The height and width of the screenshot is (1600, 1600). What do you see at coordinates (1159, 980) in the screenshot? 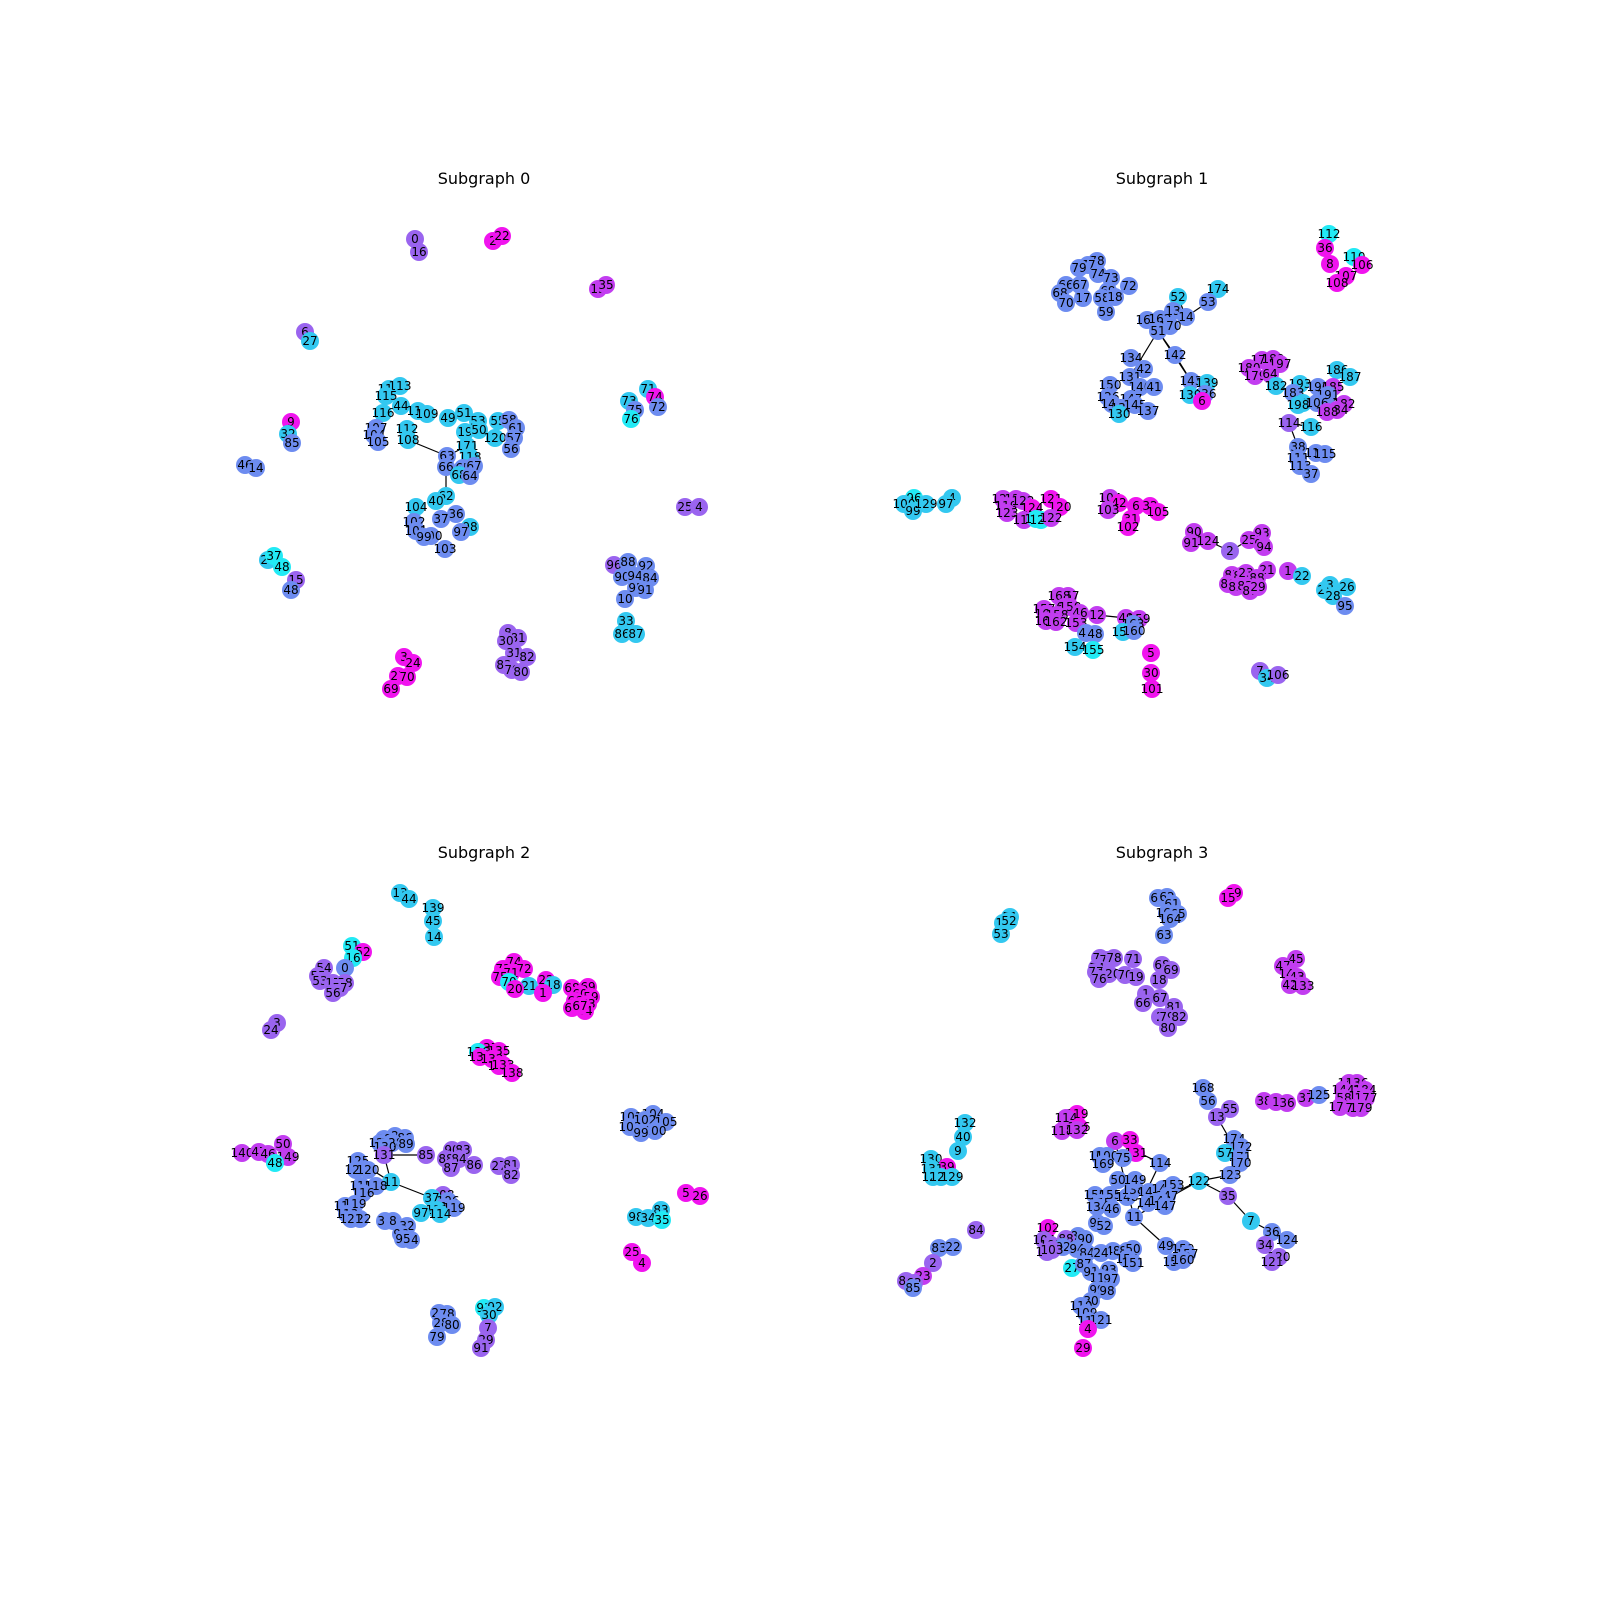
I see `graph-node: 18` at bounding box center [1159, 980].